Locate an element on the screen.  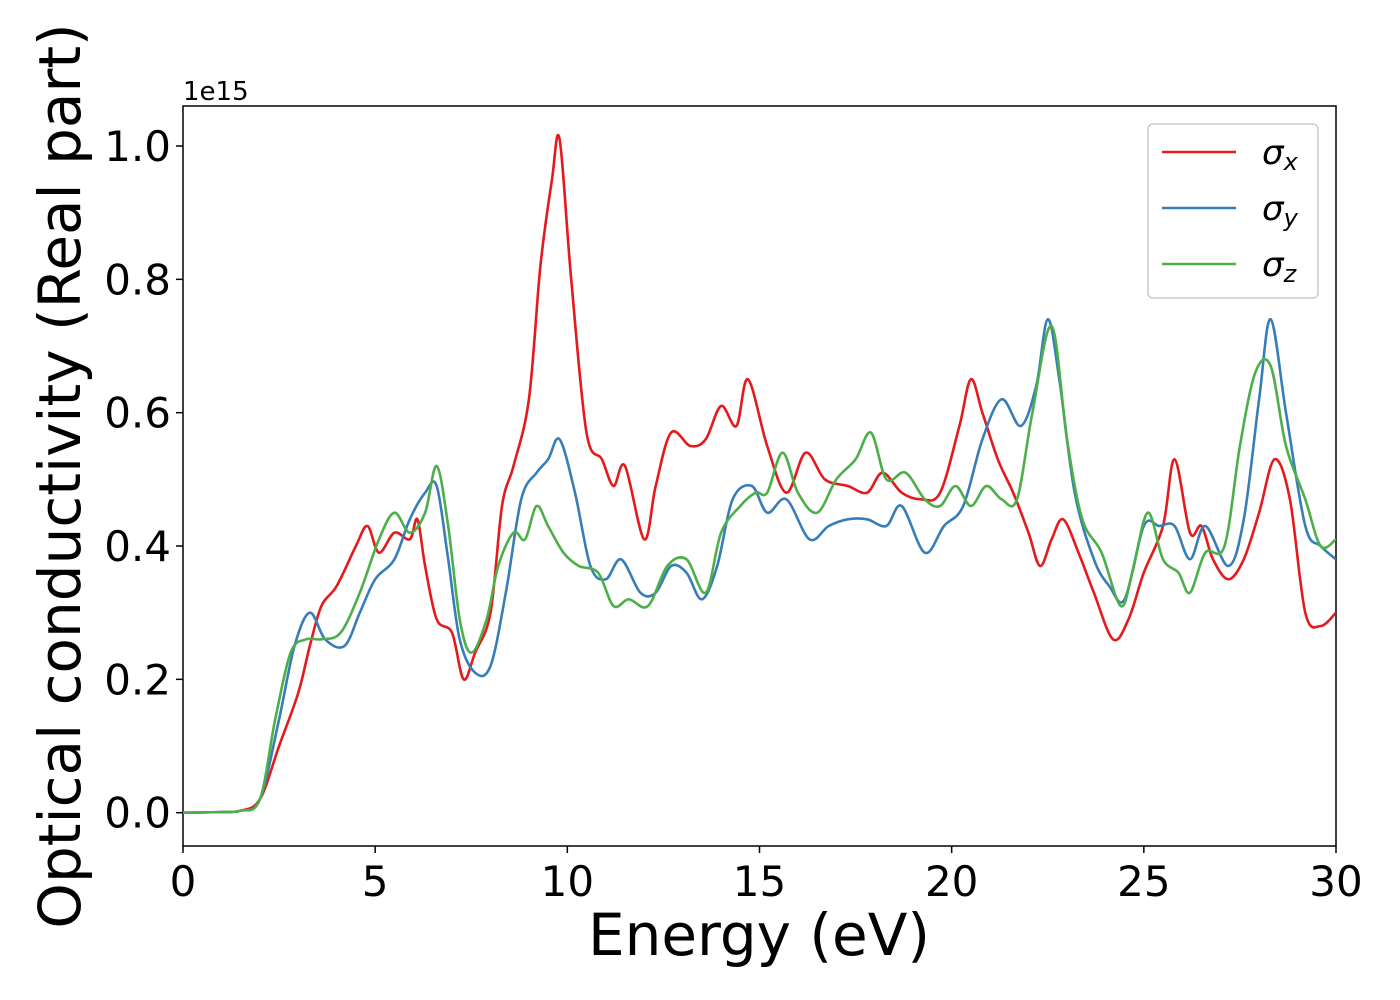
y-tick-label: 0.8 is located at coordinates (137, 279).